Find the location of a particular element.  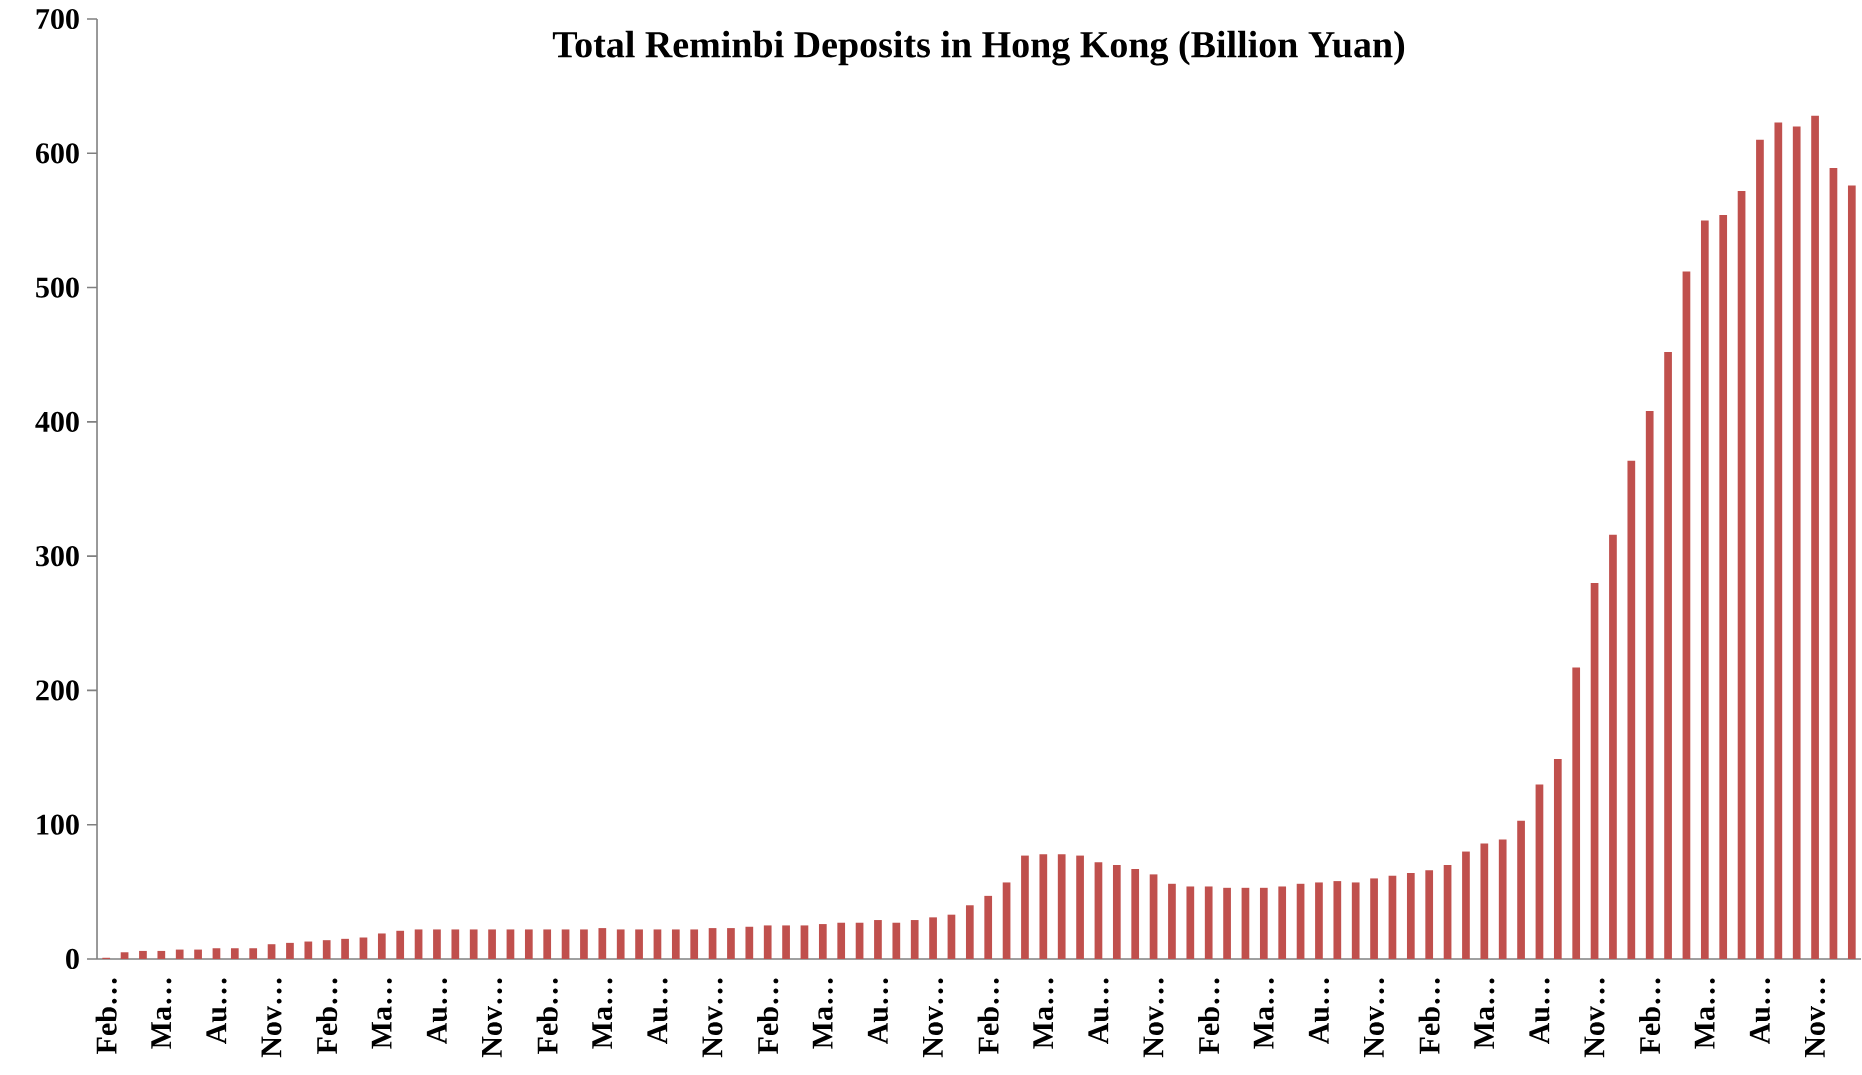

y-tick-label: 500 is located at coordinates (57, 287).